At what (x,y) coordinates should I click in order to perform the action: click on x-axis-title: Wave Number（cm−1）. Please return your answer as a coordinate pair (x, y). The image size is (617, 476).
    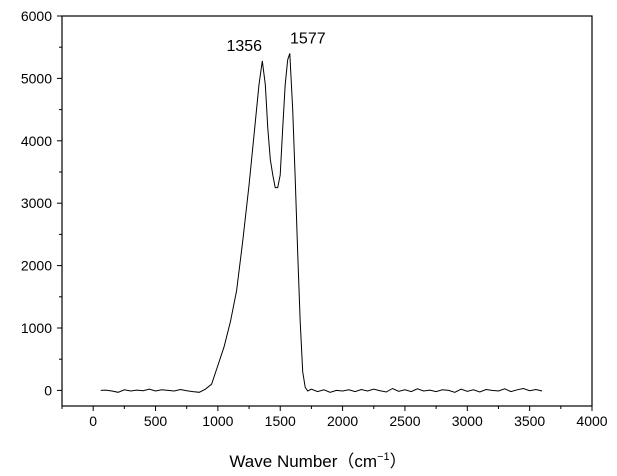
    Looking at the image, I should click on (317, 461).